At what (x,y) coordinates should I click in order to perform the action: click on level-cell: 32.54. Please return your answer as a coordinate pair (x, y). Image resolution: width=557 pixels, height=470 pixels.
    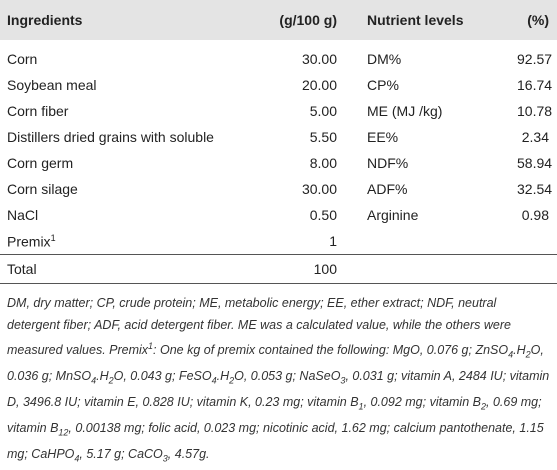
    Looking at the image, I should click on (535, 189).